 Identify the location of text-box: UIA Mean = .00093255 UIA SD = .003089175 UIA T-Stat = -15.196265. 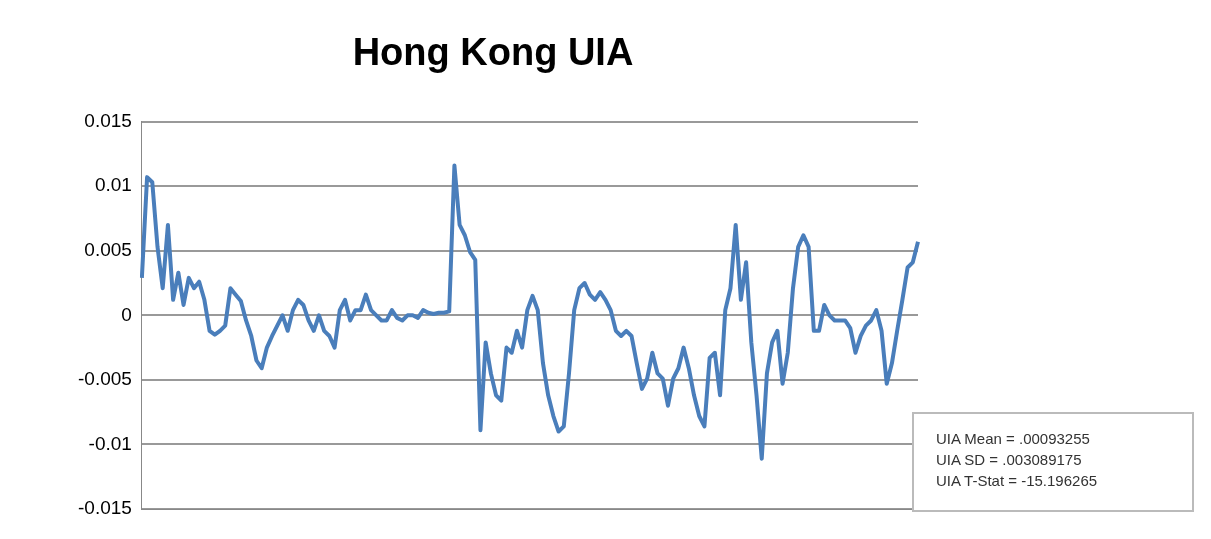
(1053, 462).